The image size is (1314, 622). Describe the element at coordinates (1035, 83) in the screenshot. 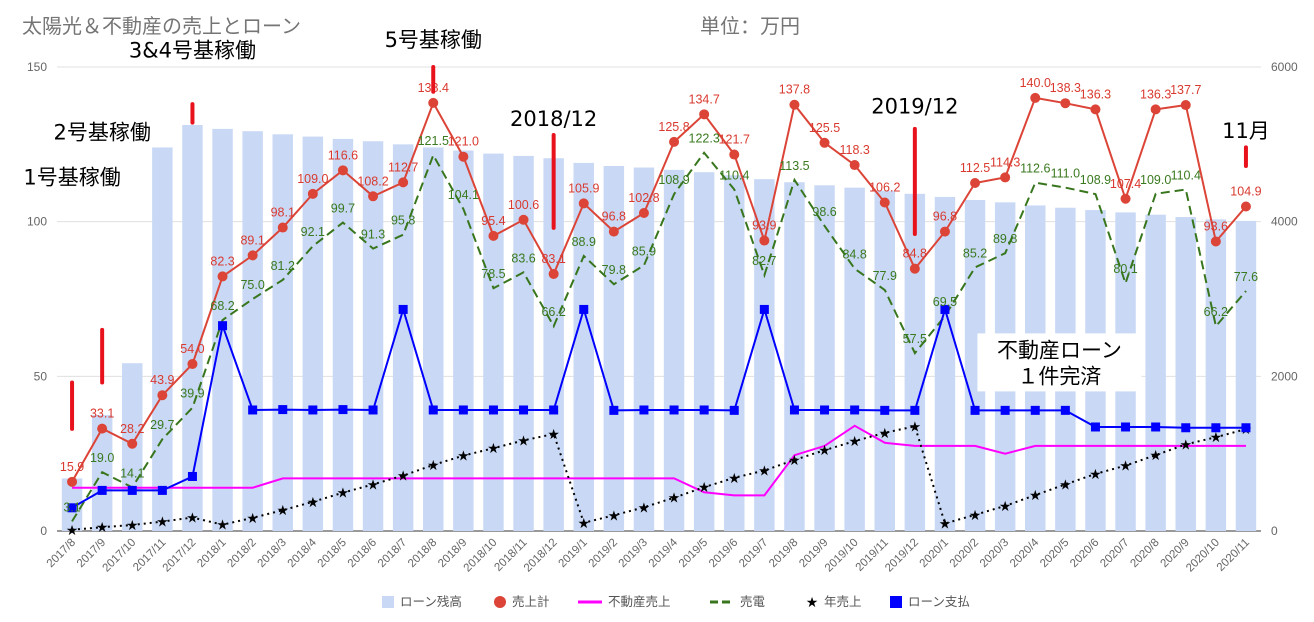

I see `sales-total-data-label: 140.0` at that location.